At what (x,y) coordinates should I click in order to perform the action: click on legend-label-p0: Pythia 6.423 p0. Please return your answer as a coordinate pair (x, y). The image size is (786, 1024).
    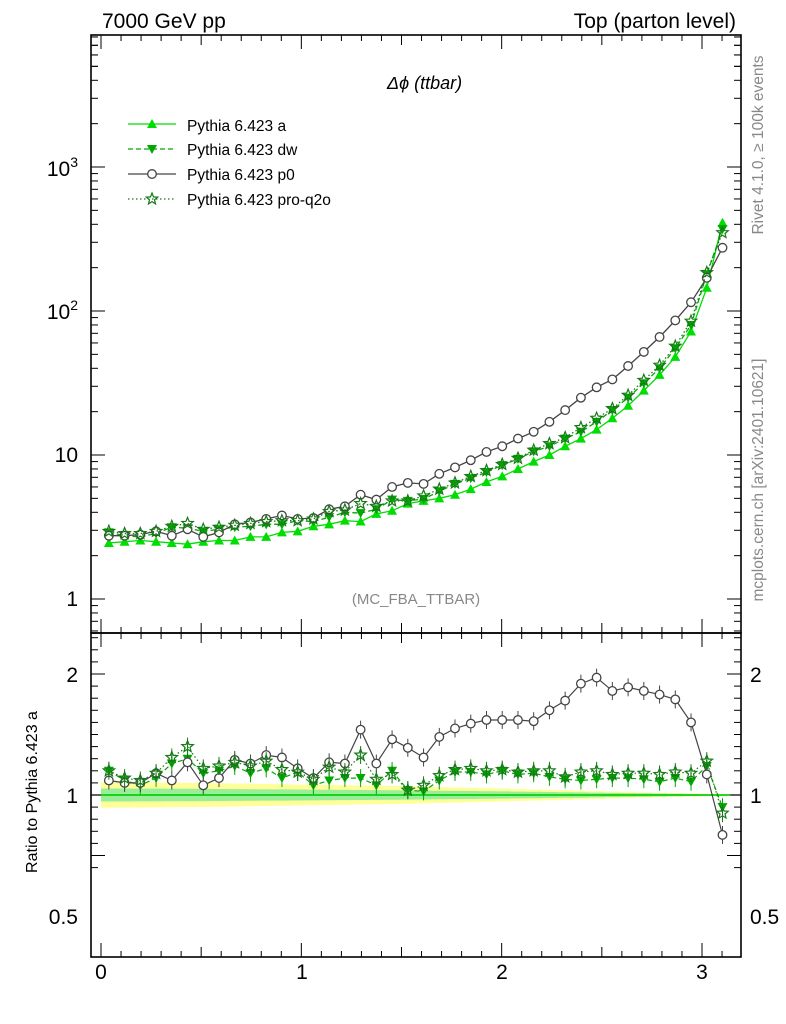
    Looking at the image, I should click on (241, 175).